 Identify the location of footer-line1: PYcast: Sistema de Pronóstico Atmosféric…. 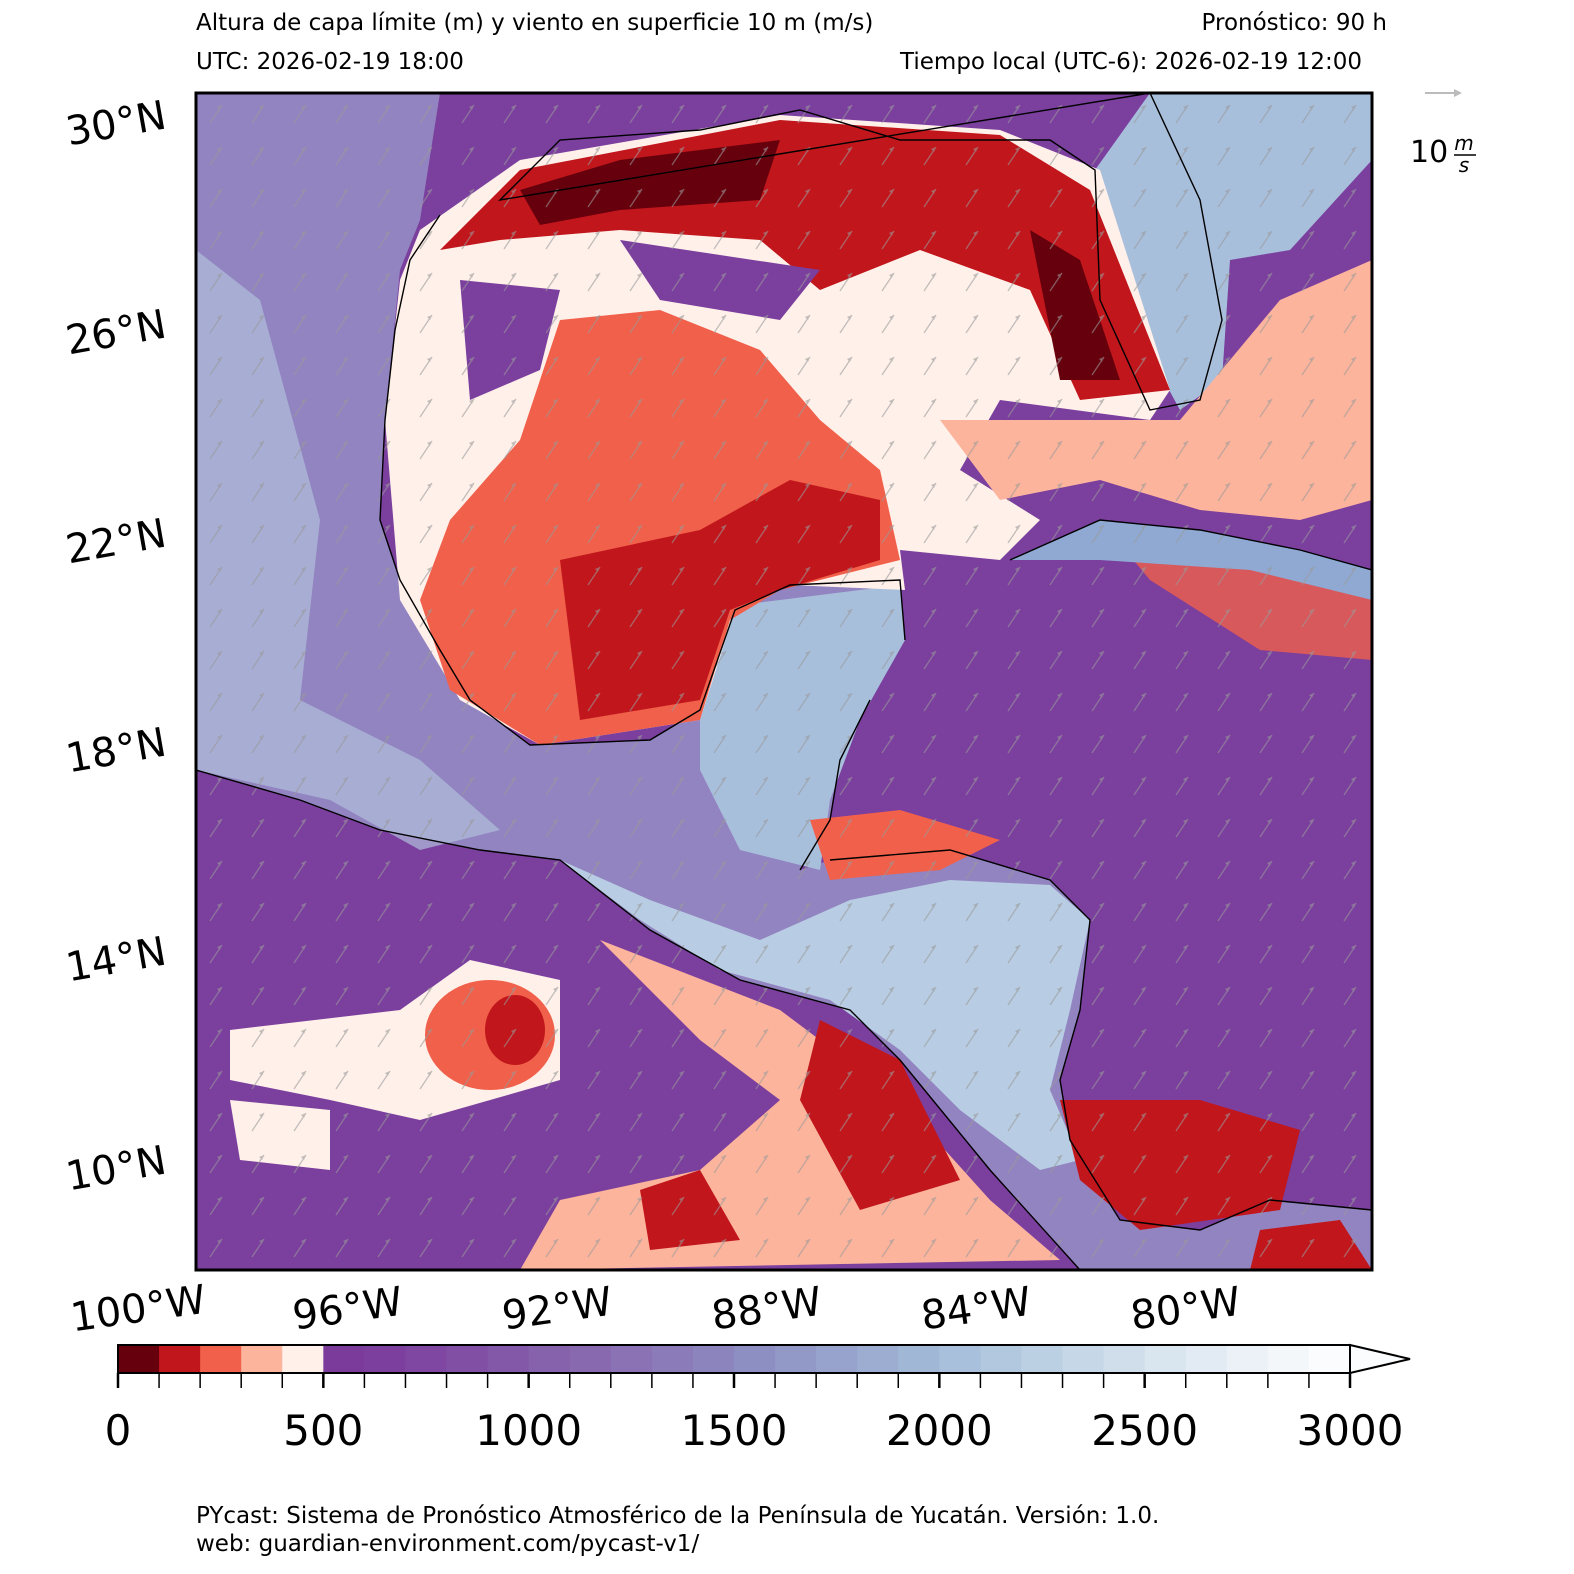
(677, 1516).